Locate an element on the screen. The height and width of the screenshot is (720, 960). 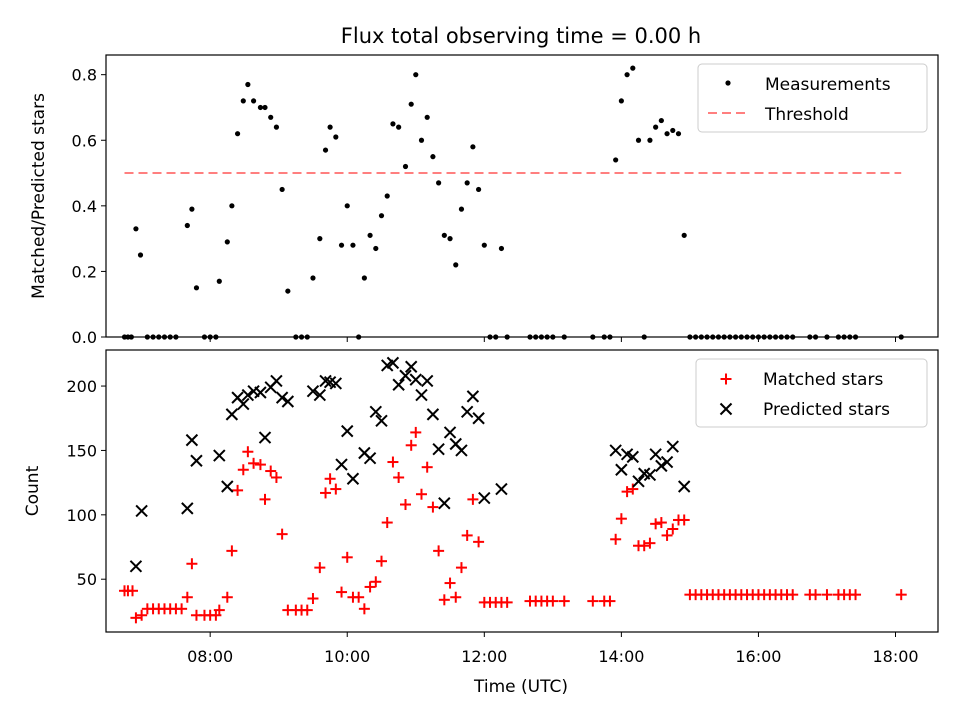
legend-predicted-glyph is located at coordinates (726, 409).